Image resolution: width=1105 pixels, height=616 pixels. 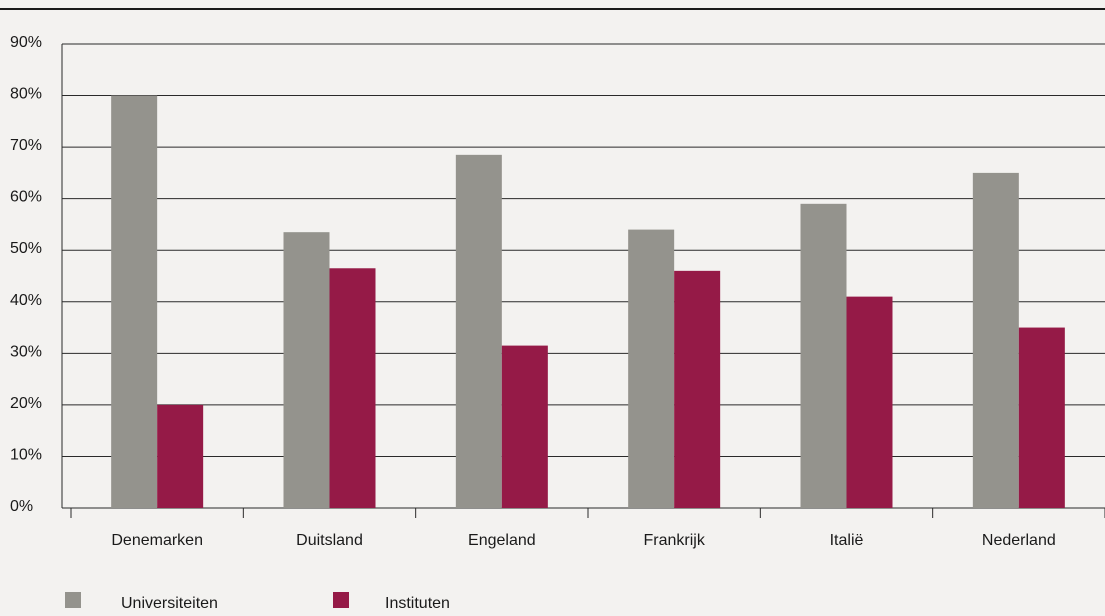 I want to click on bar-instituten-engeland, so click(x=524, y=426).